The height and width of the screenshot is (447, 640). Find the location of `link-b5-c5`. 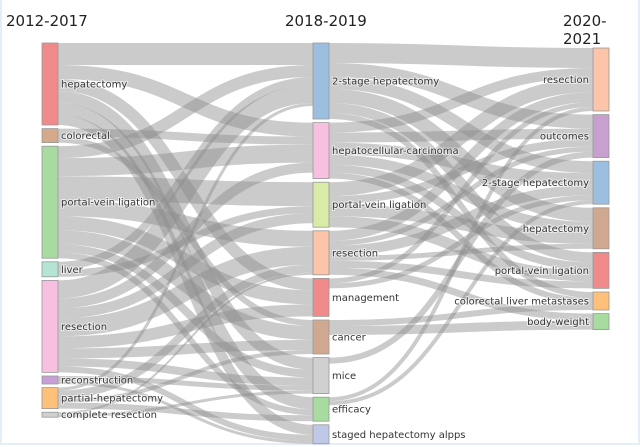

link-b5-c5 is located at coordinates (461, 315).